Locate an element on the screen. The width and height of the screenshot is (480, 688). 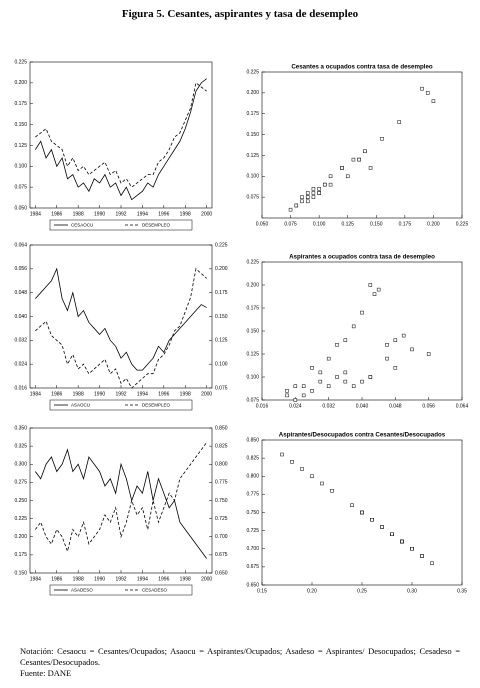
x-tick-label: 0.016 is located at coordinates (262, 406).